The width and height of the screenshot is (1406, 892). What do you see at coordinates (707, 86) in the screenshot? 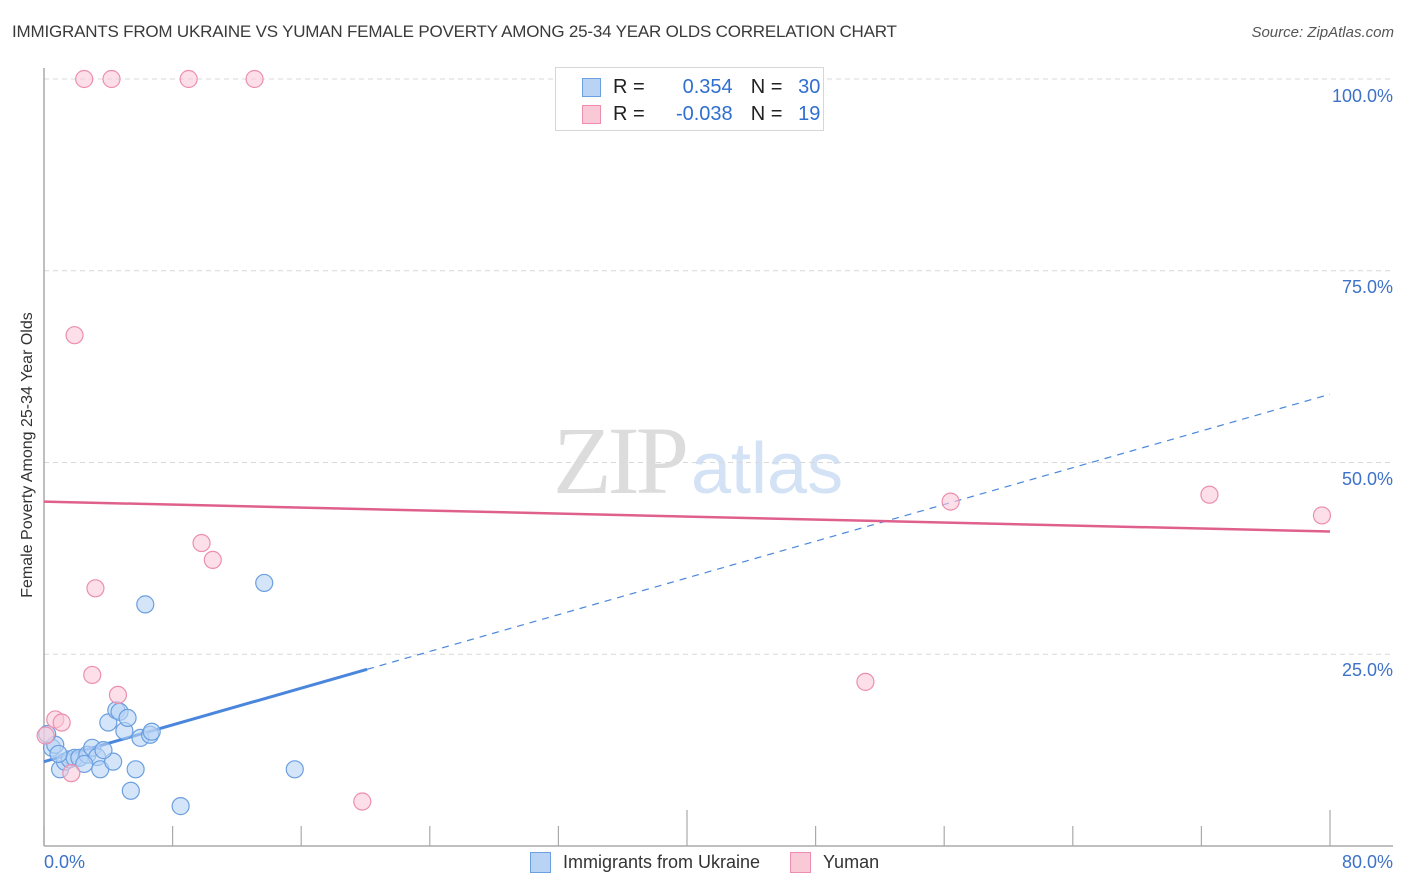
I see `r-value: 0.354` at bounding box center [707, 86].